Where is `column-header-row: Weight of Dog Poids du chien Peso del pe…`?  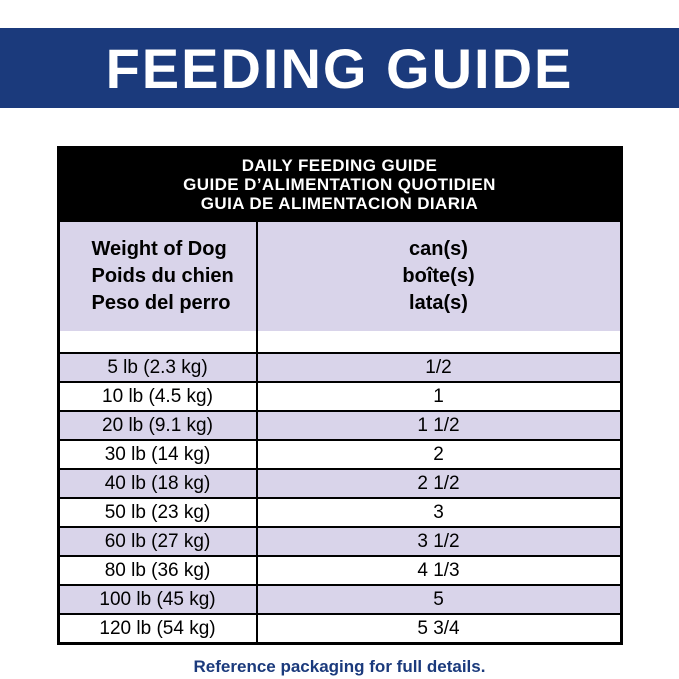 column-header-row: Weight of Dog Poids du chien Peso del pe… is located at coordinates (339, 276).